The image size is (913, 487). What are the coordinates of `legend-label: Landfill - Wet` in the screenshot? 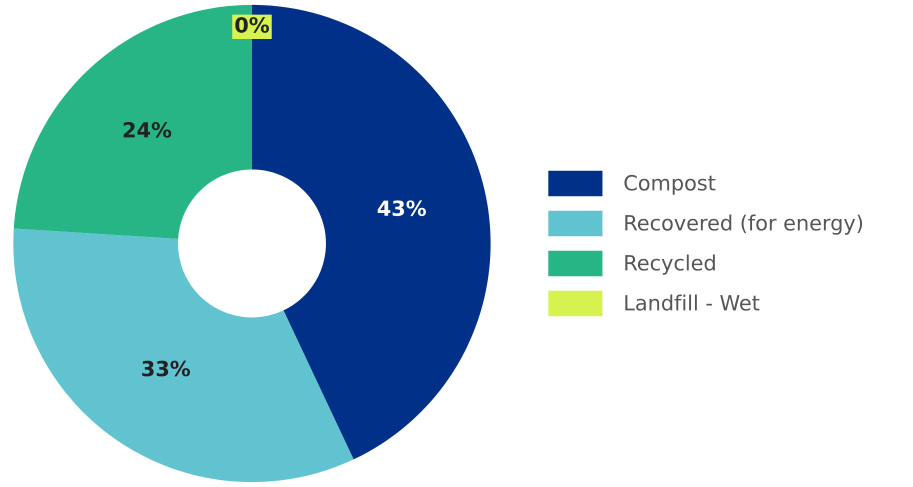 It's located at (692, 302).